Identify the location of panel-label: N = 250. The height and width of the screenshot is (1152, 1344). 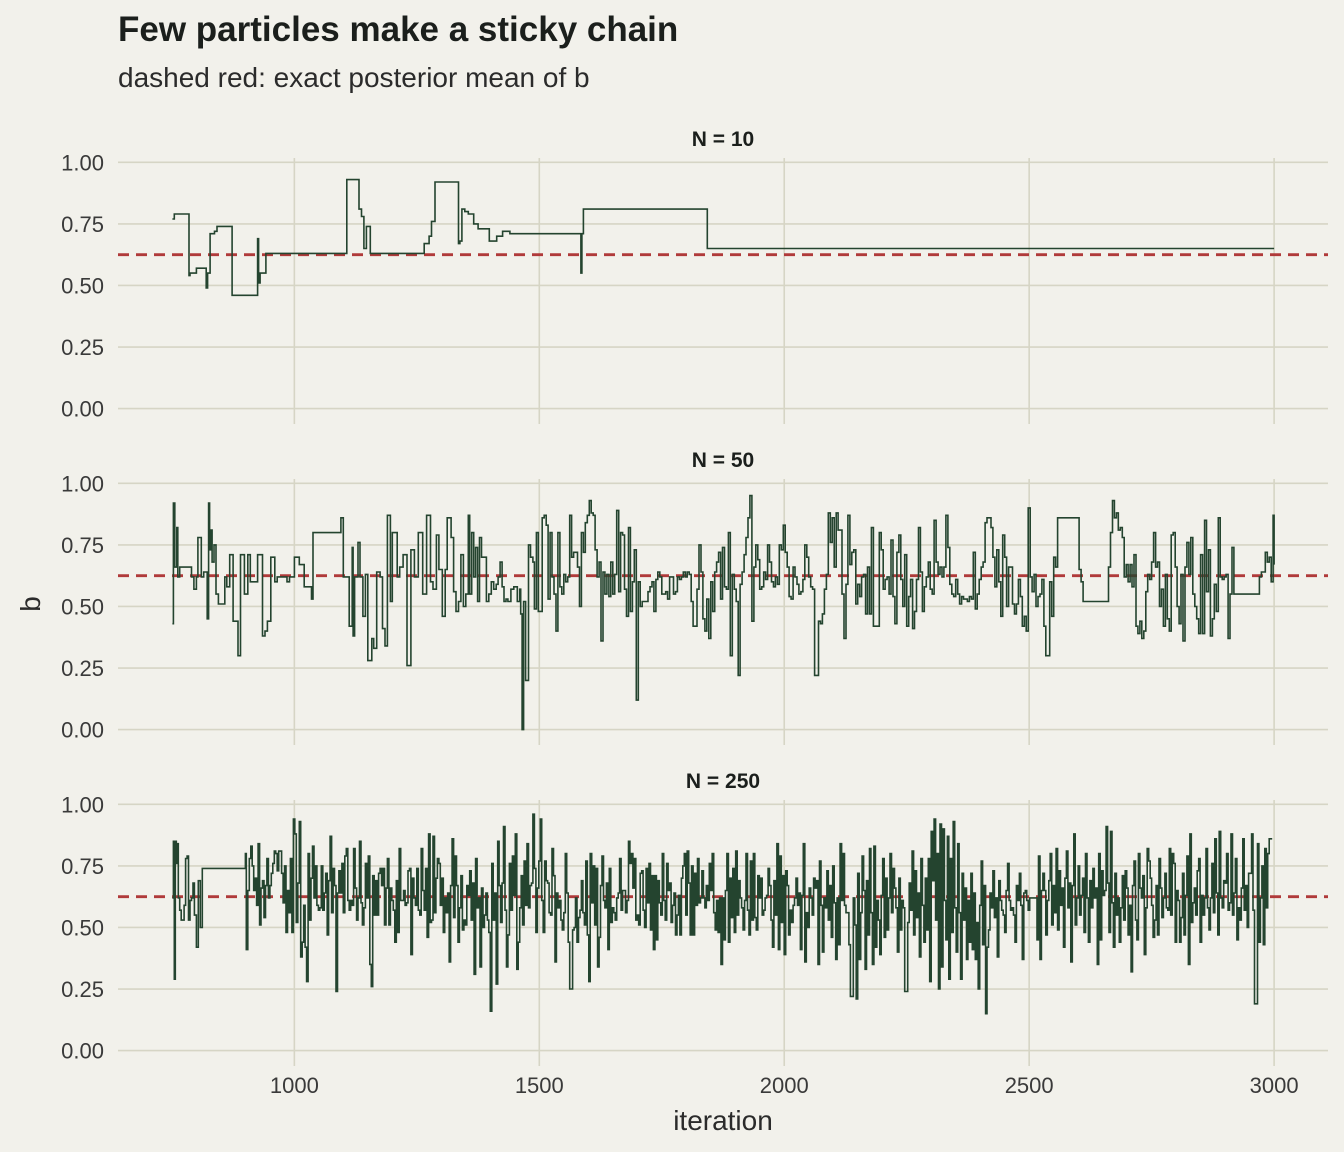
(723, 781).